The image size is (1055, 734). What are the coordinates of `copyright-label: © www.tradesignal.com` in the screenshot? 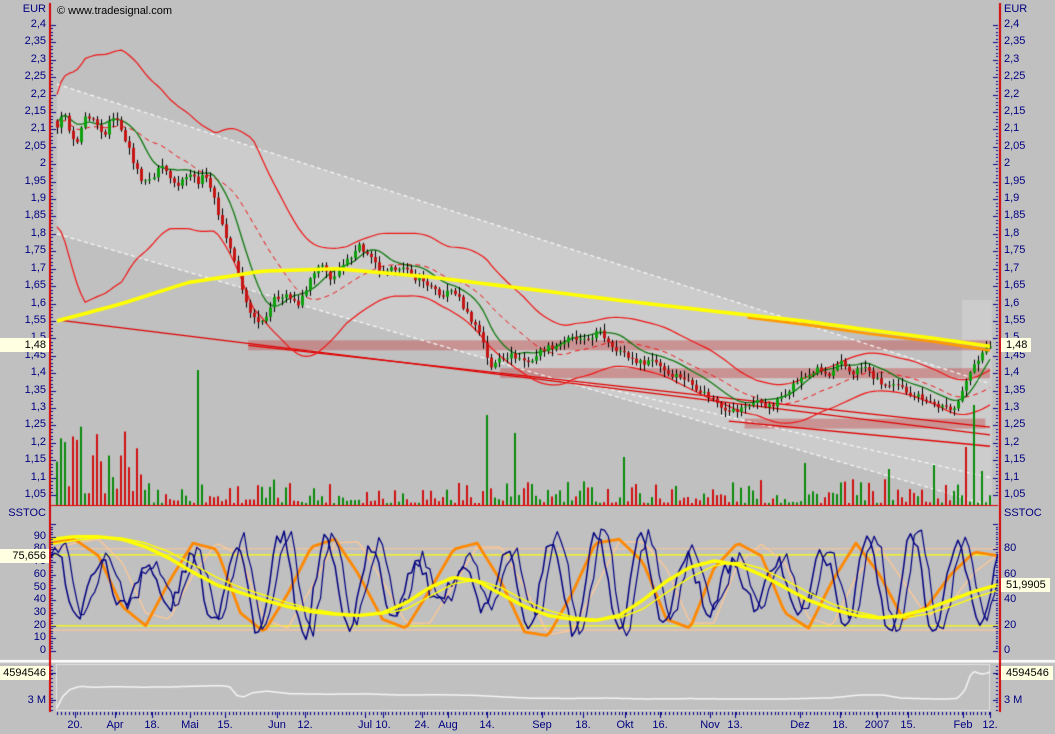 It's located at (115, 11).